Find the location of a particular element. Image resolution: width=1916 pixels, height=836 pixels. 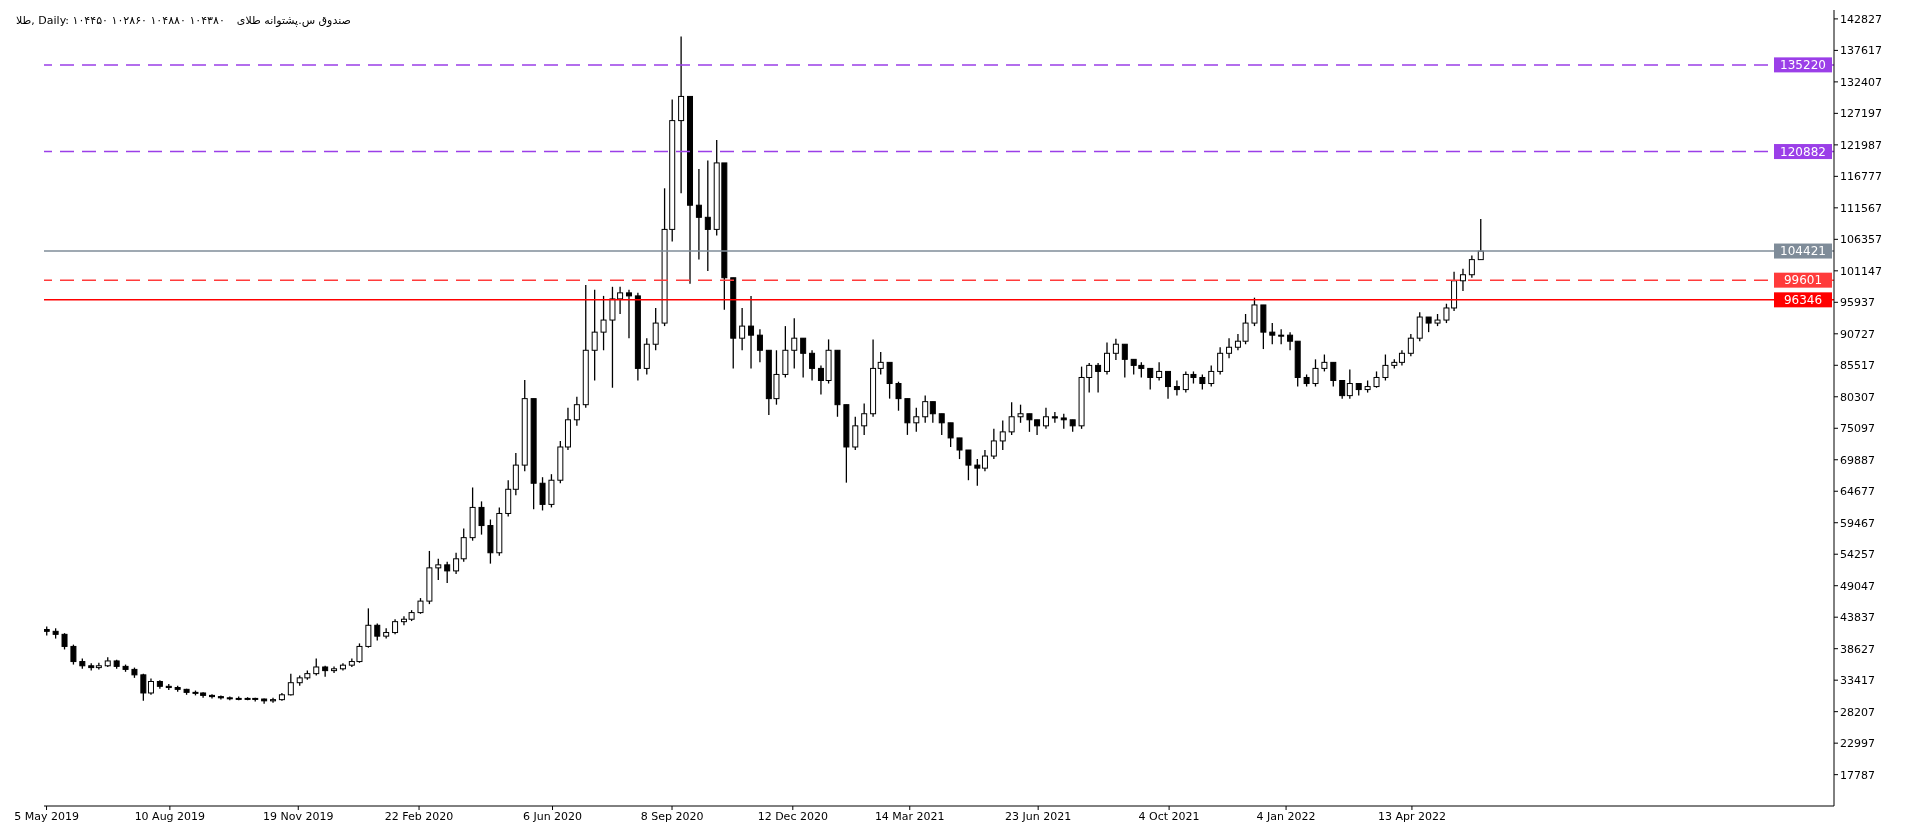

x-tick-label: 4 Jan 2022 is located at coordinates (1286, 816).